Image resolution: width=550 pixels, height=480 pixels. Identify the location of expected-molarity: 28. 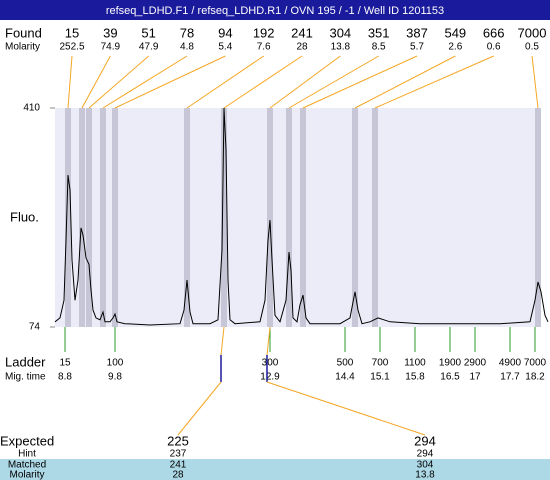
(178, 475).